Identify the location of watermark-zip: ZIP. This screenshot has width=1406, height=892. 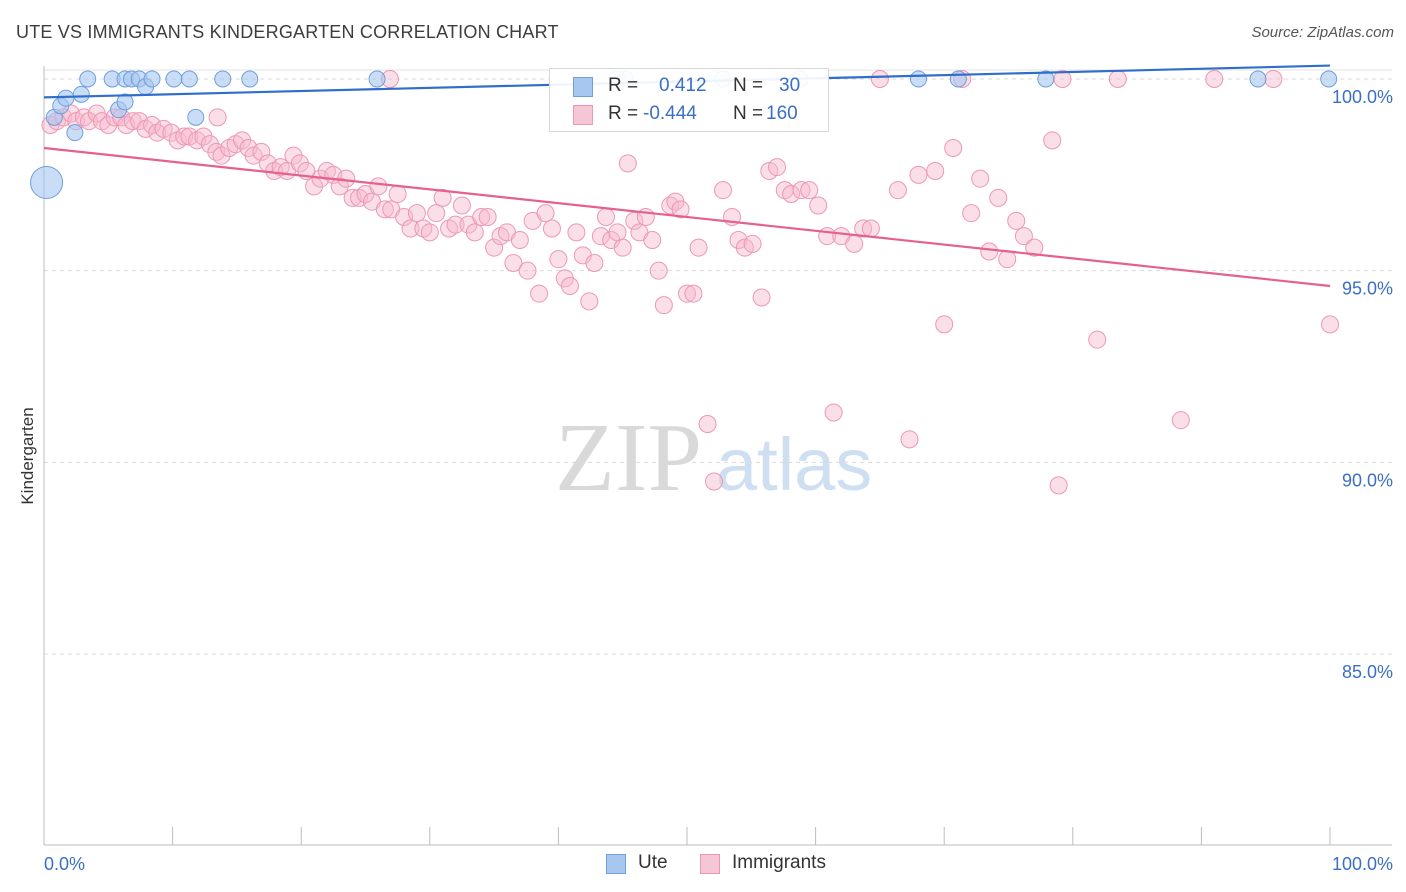
(628, 458).